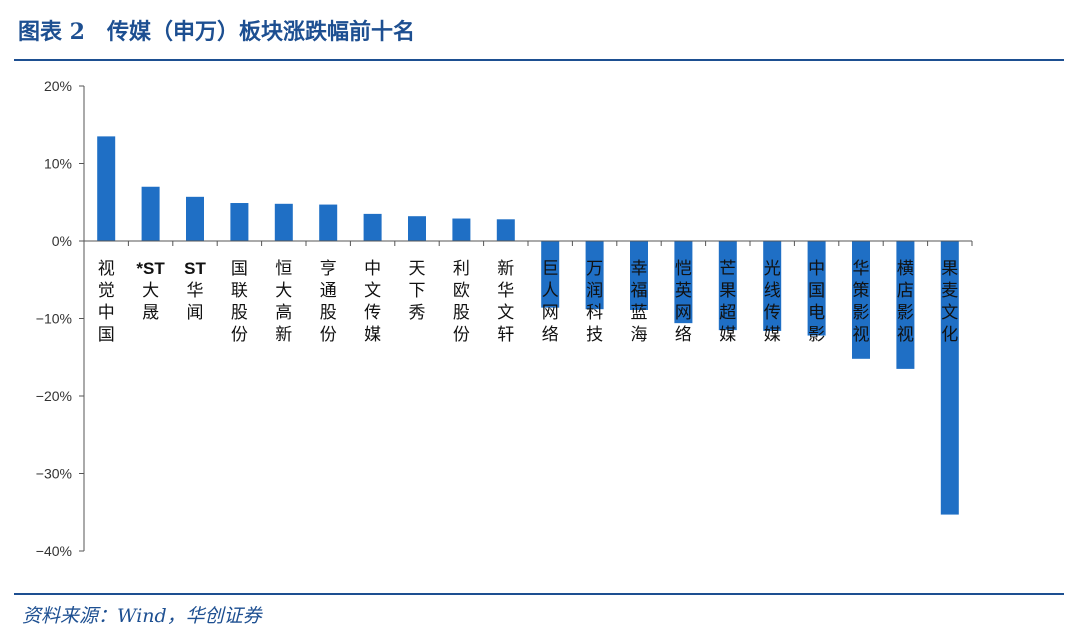 The height and width of the screenshot is (637, 1080). What do you see at coordinates (150, 291) in the screenshot?
I see `category-label-1: *ST 大晟` at bounding box center [150, 291].